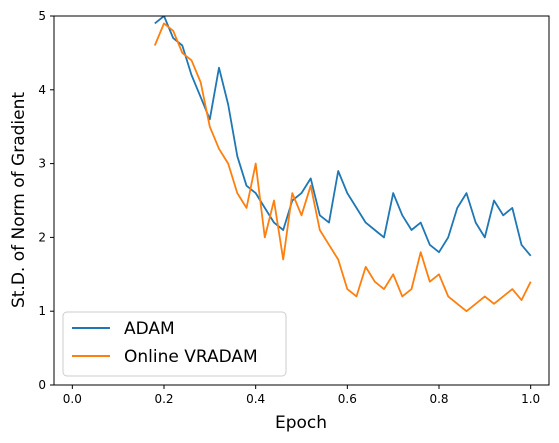 The width and height of the screenshot is (559, 443). What do you see at coordinates (149, 329) in the screenshot?
I see `legend-label-adam: ADAM` at bounding box center [149, 329].